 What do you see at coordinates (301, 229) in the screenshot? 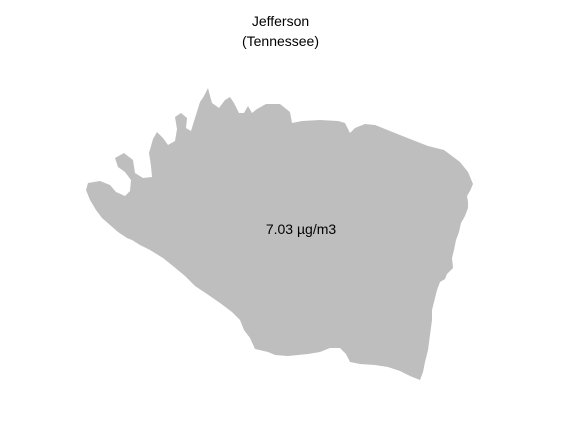
I see `county-value-label: 7.03 µg/m3` at bounding box center [301, 229].